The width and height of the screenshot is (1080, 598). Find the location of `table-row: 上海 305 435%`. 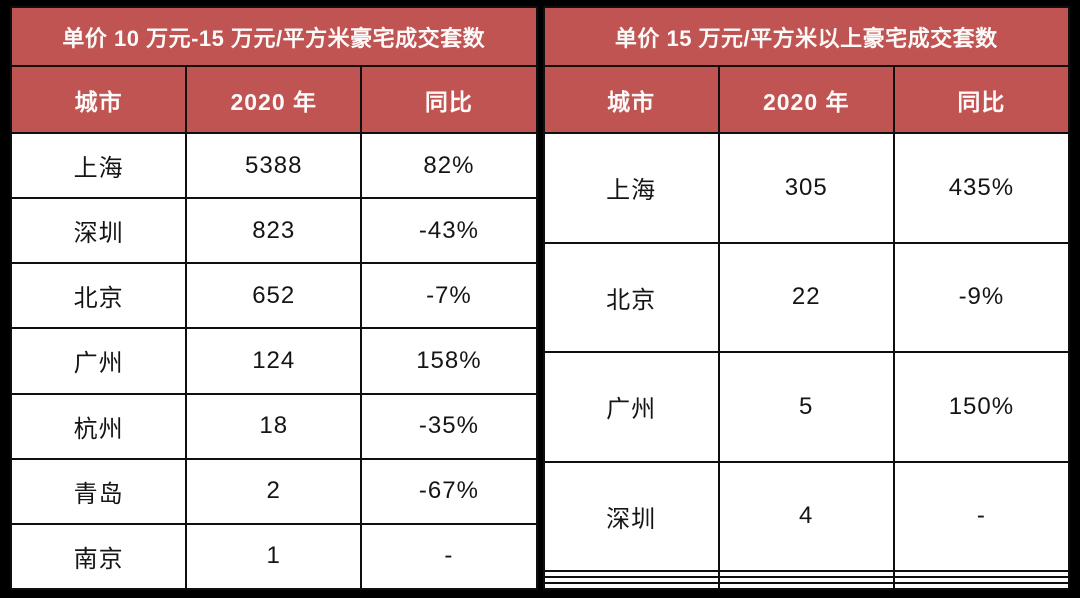

table-row: 上海 305 435% is located at coordinates (806, 188).